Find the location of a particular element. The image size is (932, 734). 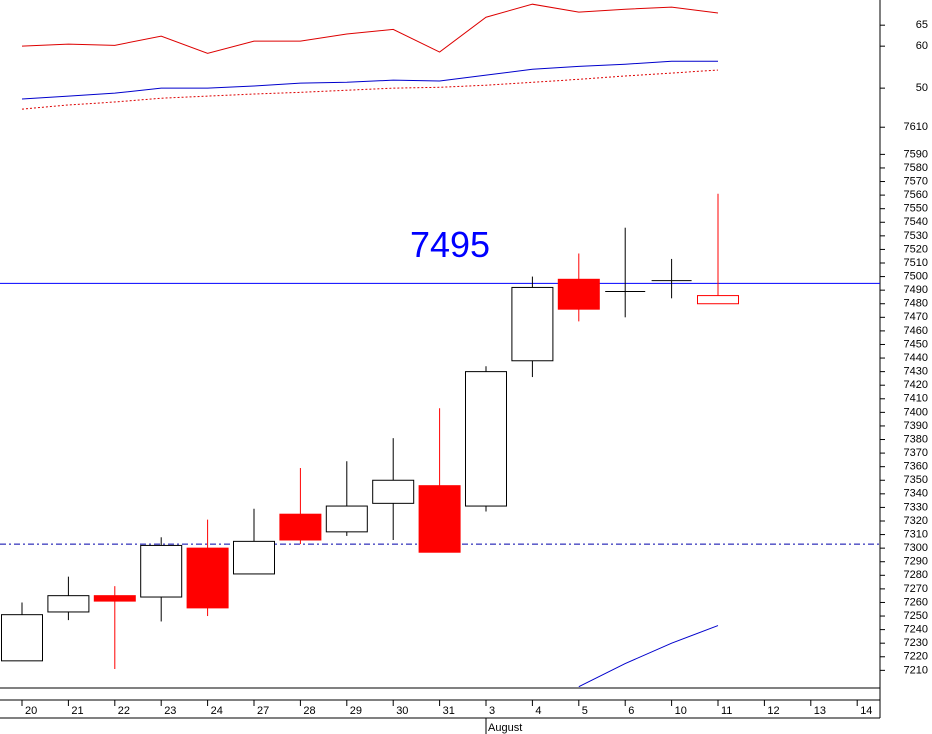

y-tick-label: 7380 is located at coordinates (916, 439).